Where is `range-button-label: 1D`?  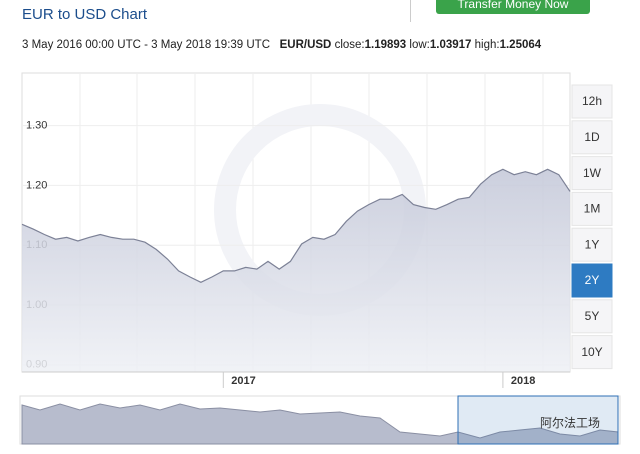 range-button-label: 1D is located at coordinates (592, 137).